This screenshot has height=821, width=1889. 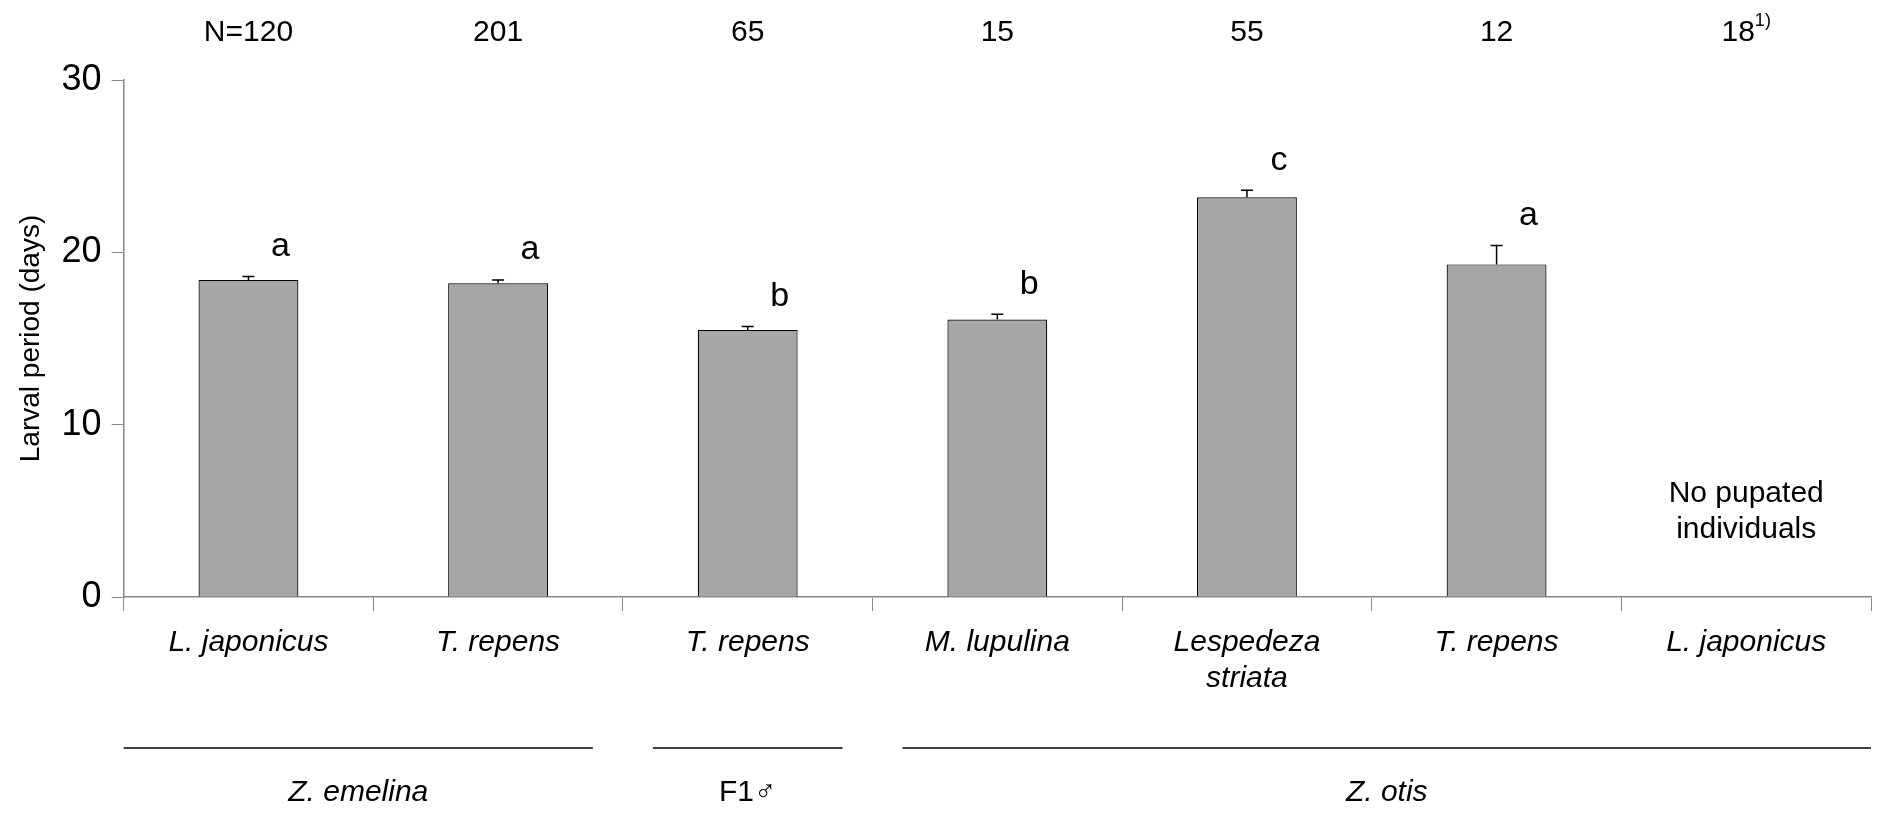 I want to click on text: 65, so click(x=748, y=31).